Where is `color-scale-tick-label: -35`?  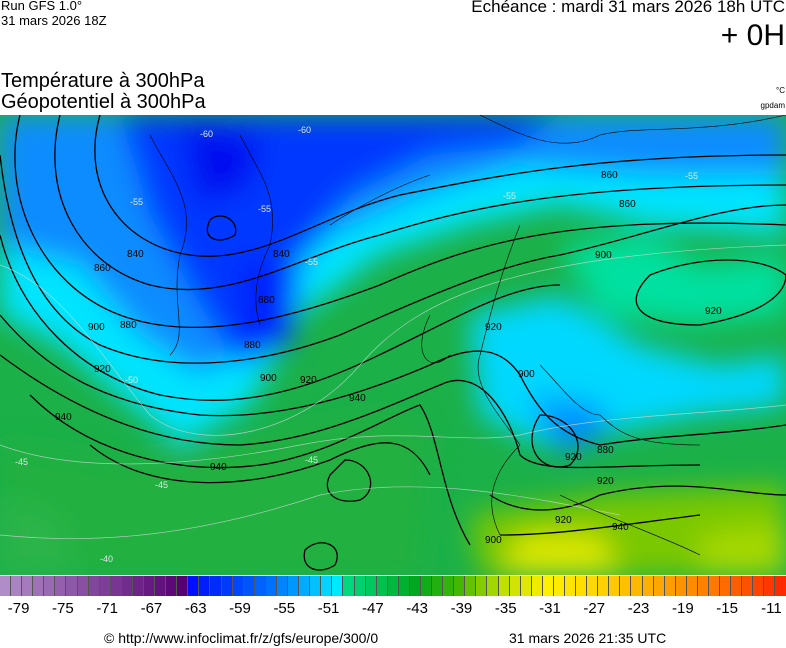
color-scale-tick-label: -35 is located at coordinates (505, 608).